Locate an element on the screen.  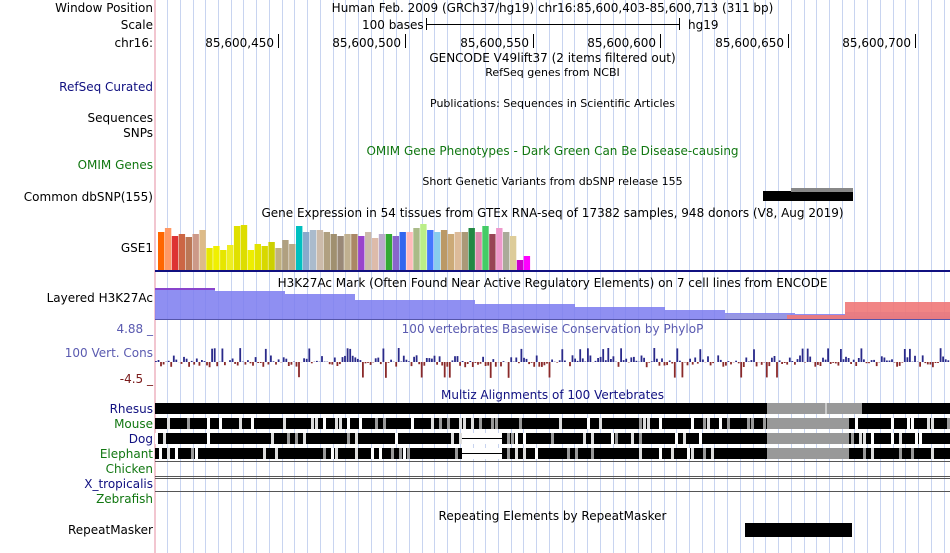
gtex-track-divider is located at coordinates (552, 271).